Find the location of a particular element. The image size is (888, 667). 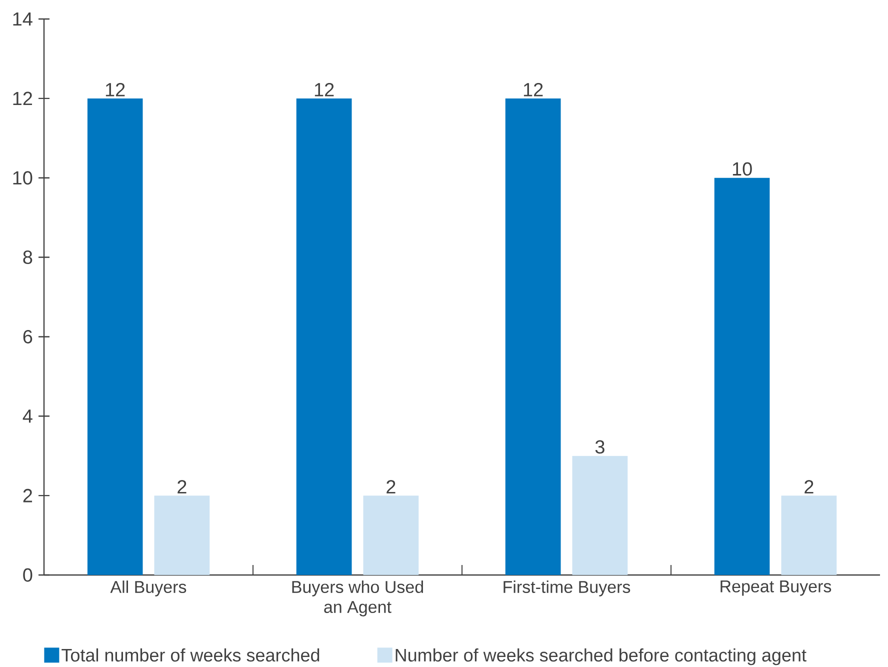

legend-label: Total number of weeks searched is located at coordinates (191, 655).